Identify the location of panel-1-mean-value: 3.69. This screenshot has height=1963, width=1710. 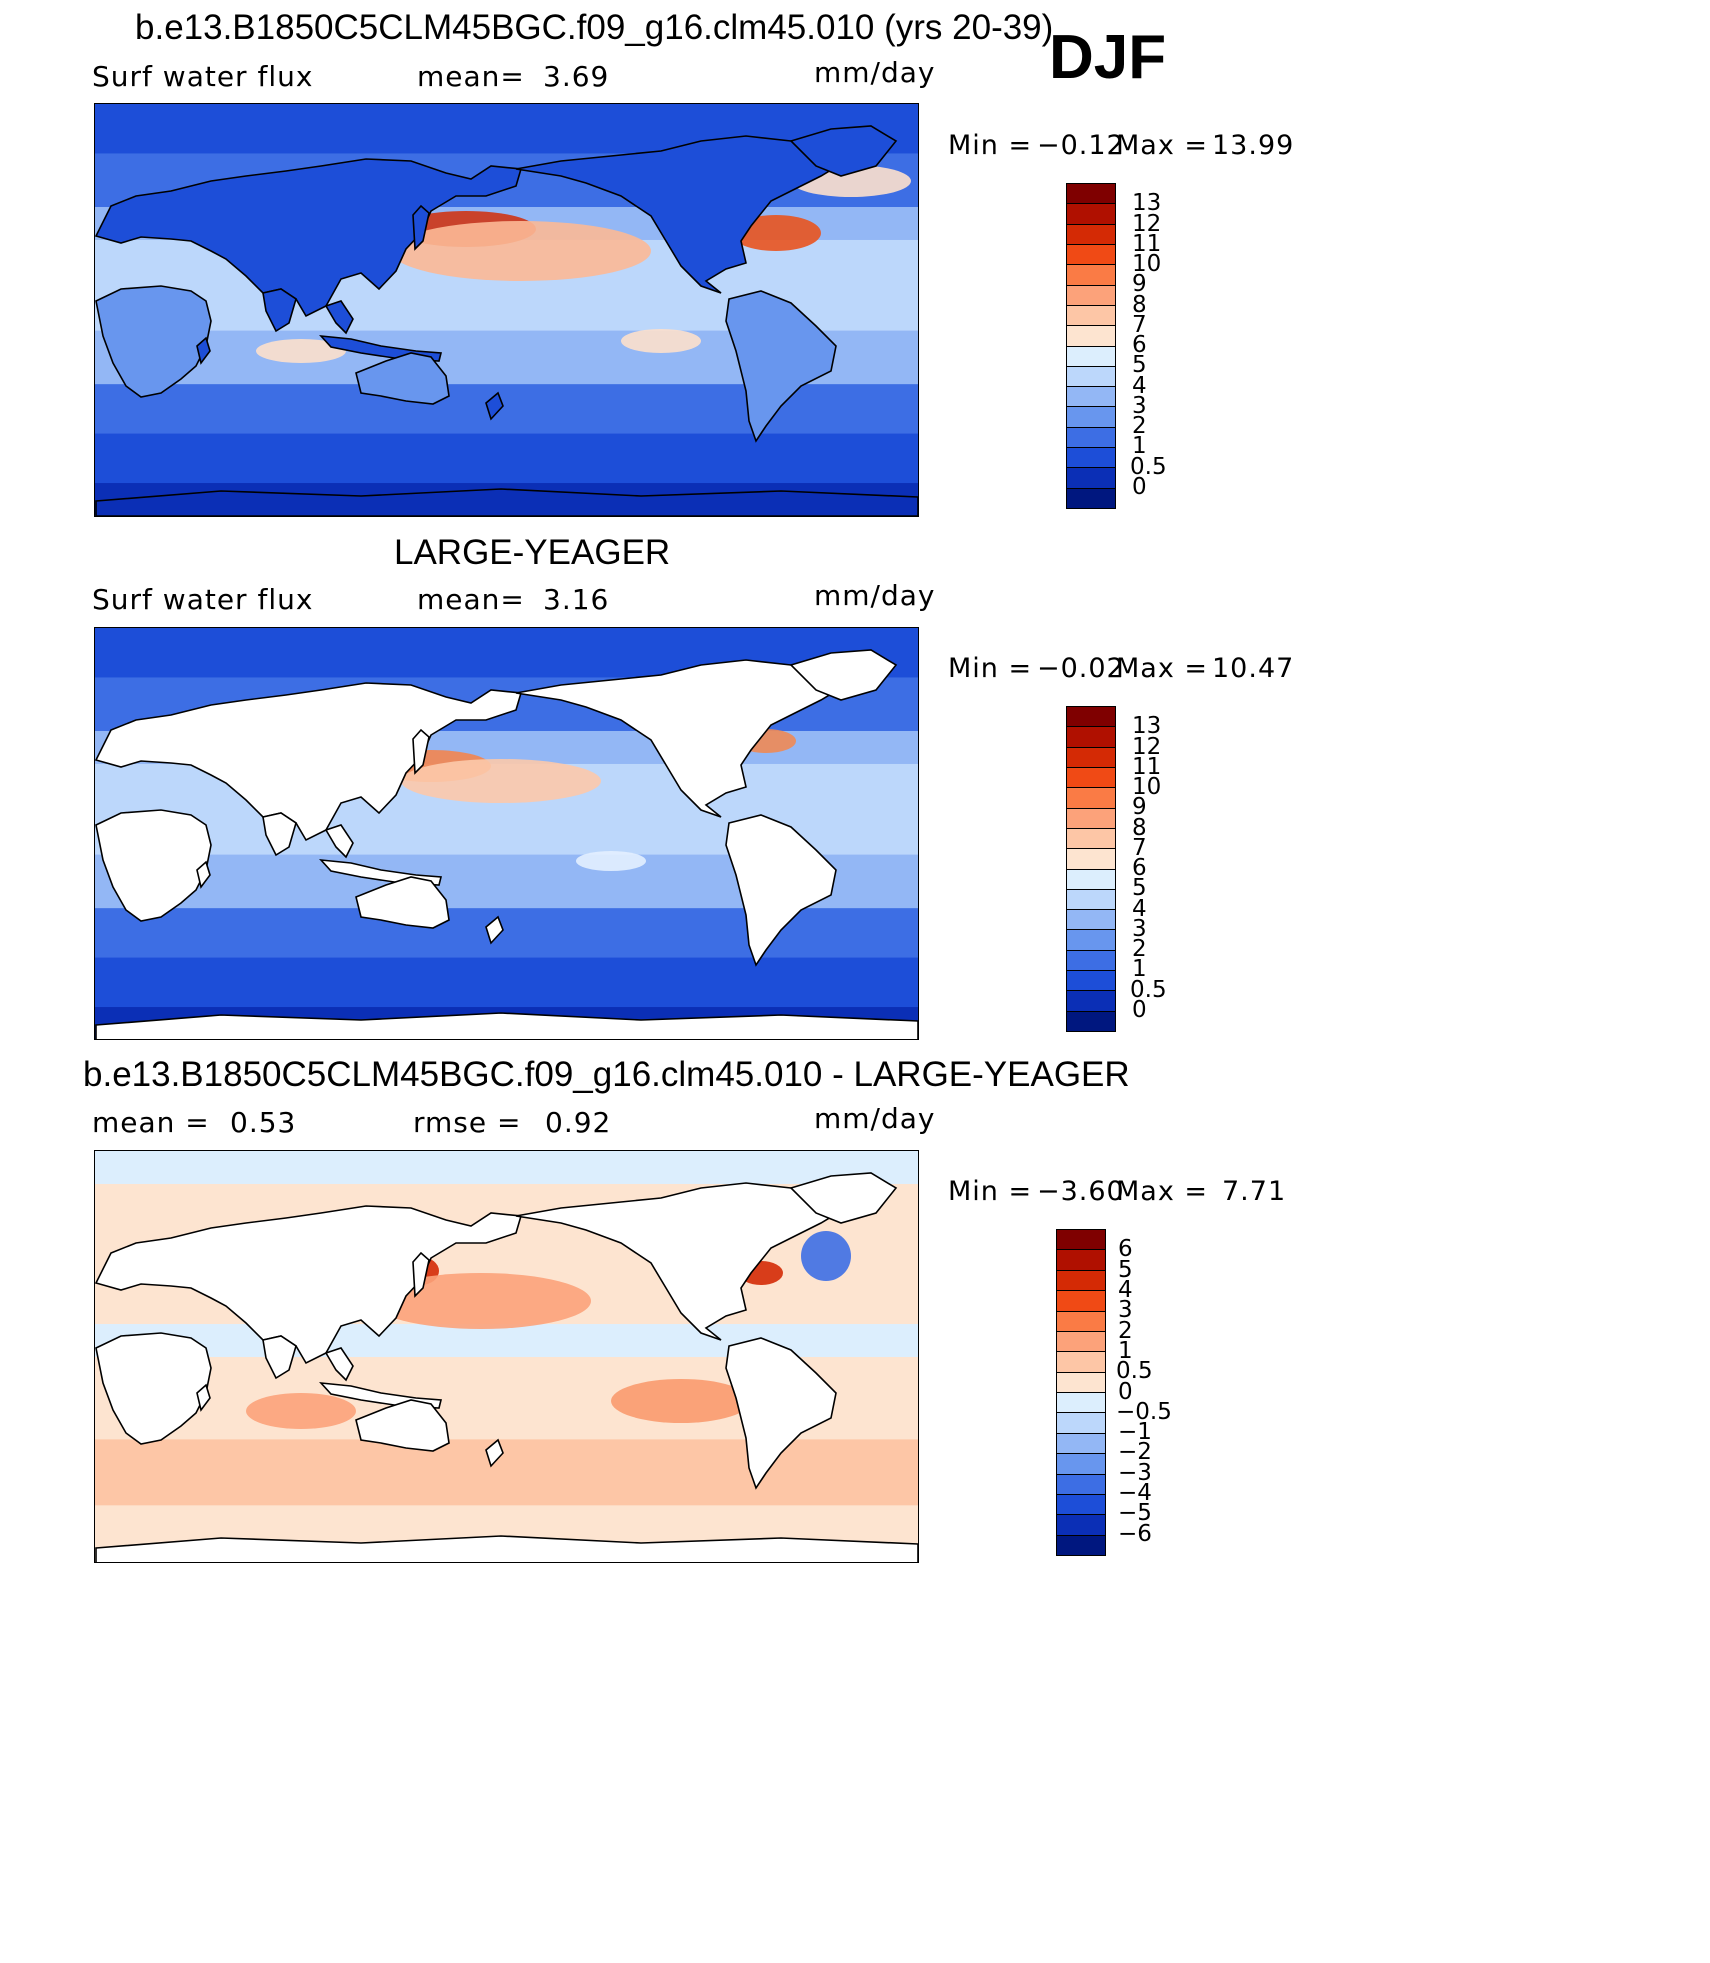
(576, 76).